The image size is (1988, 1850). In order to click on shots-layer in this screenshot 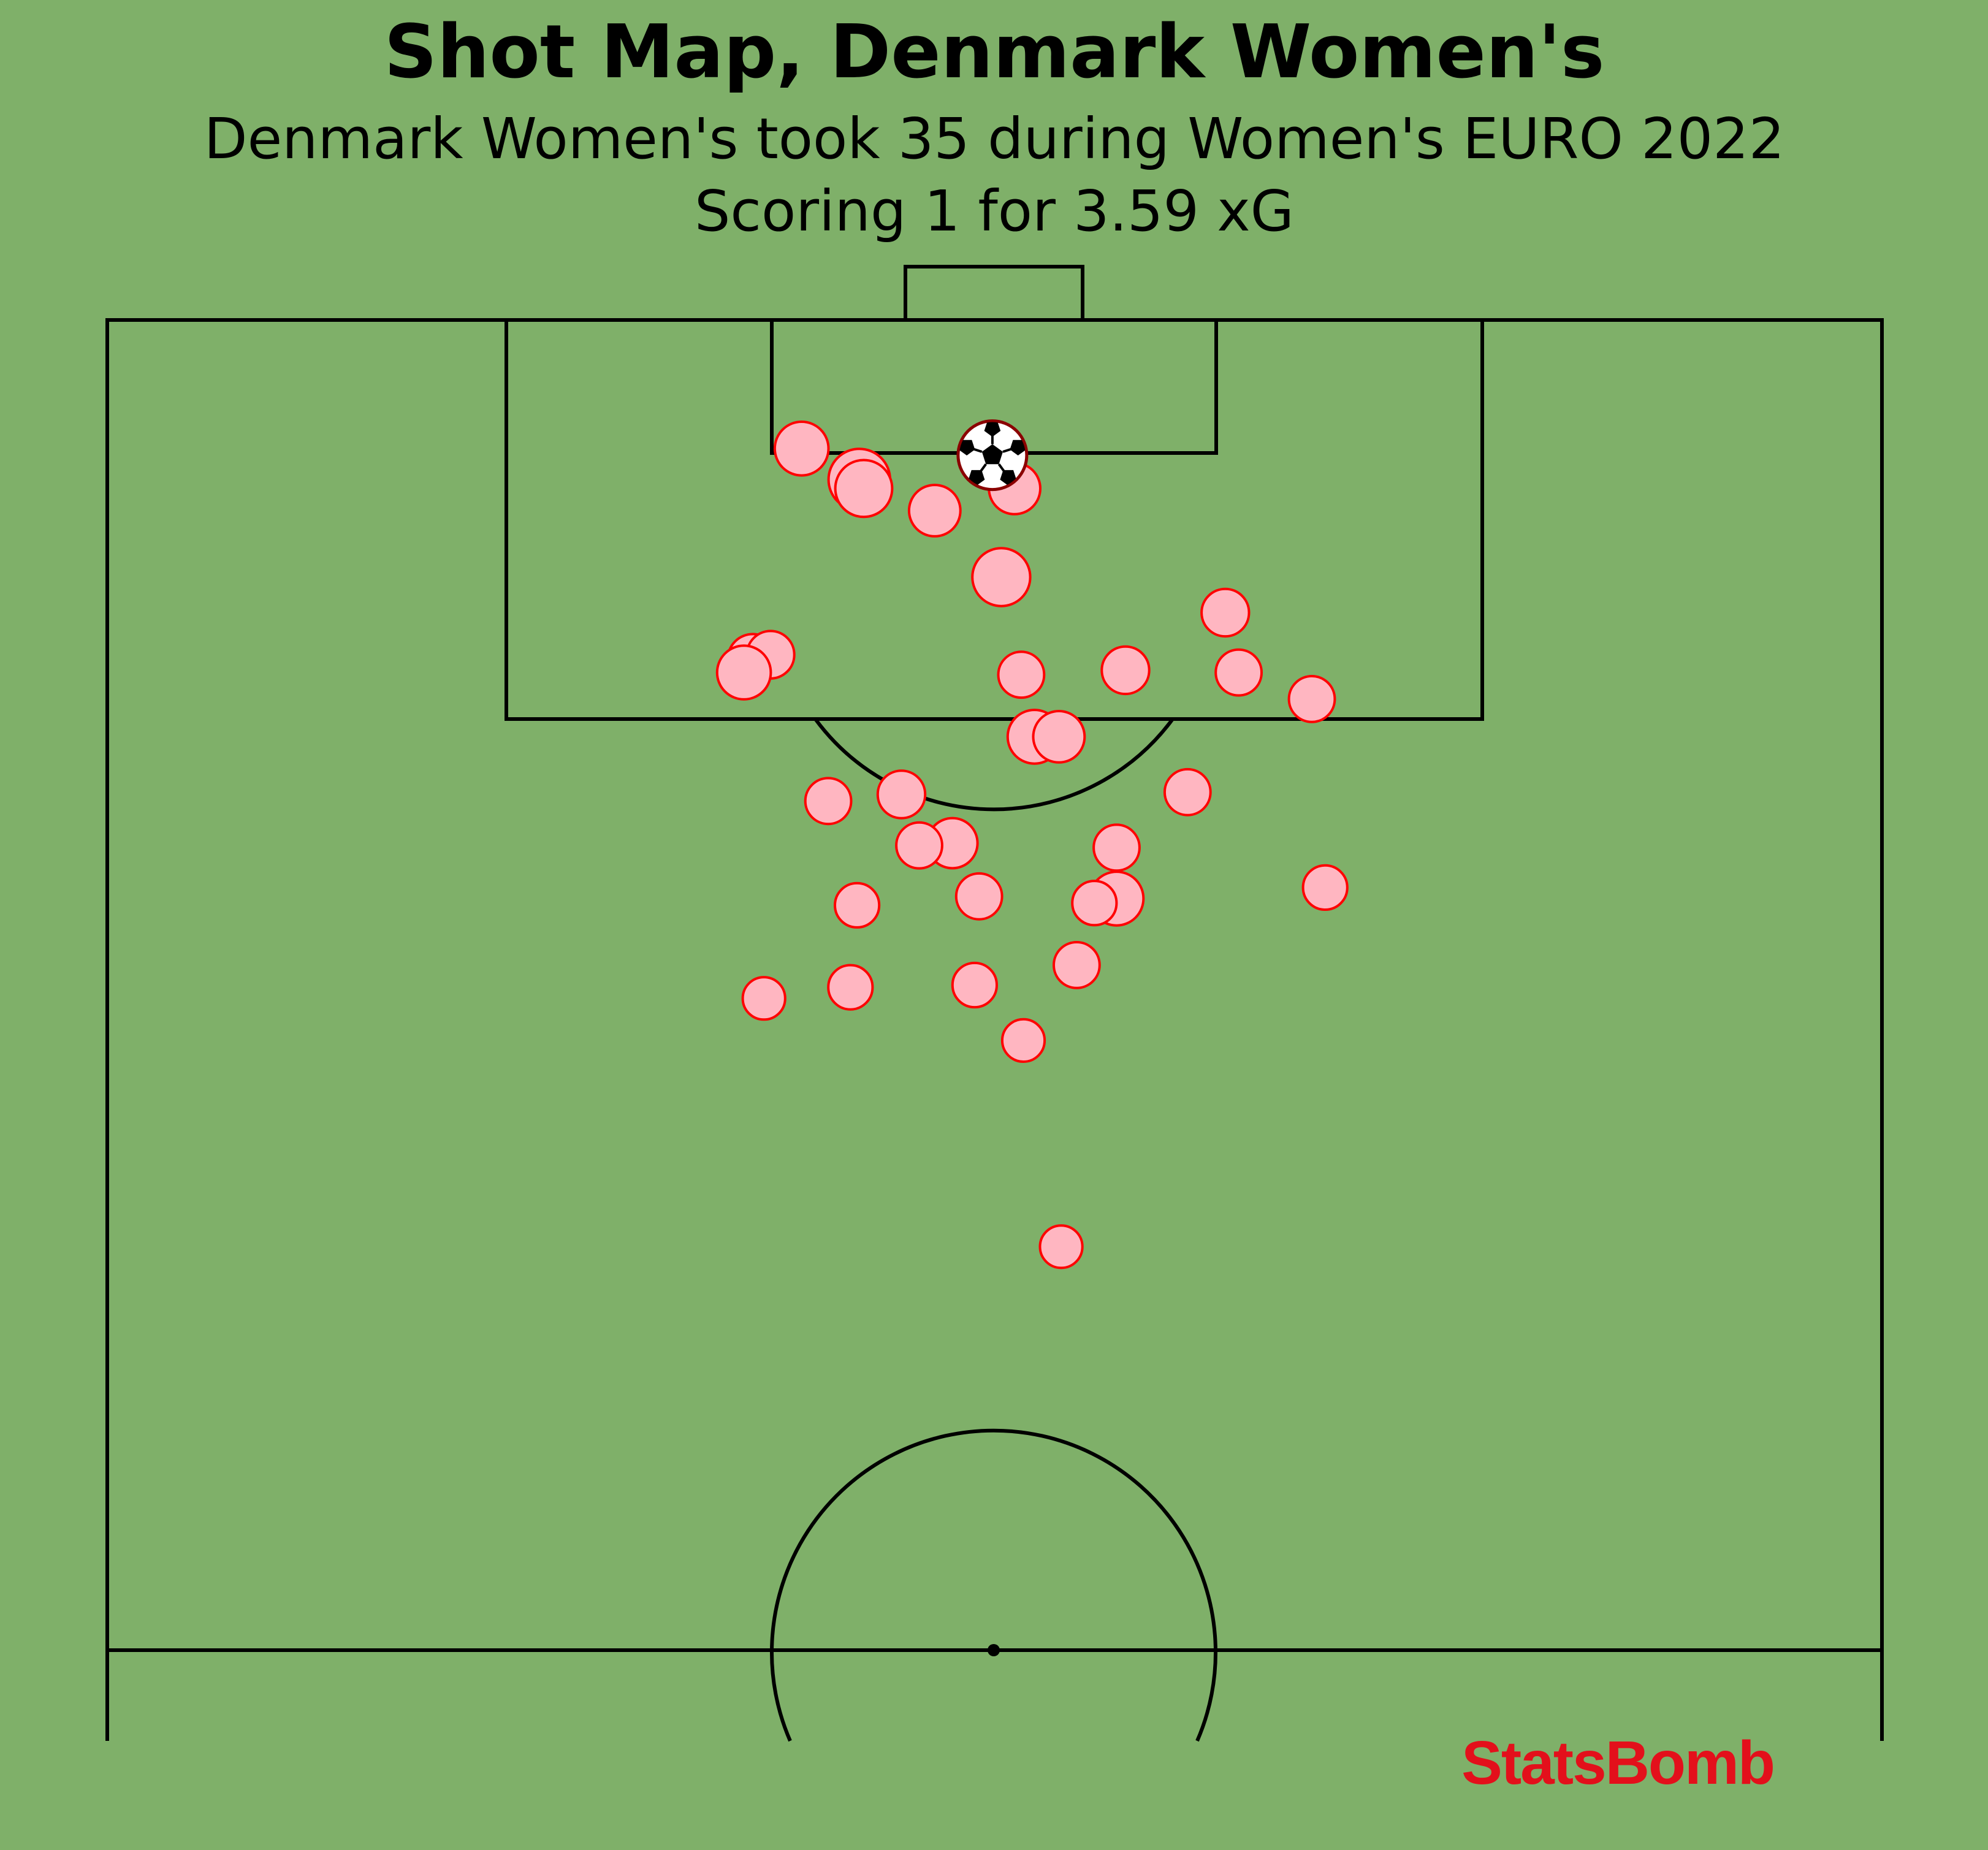, I will do `click(1032, 844)`.